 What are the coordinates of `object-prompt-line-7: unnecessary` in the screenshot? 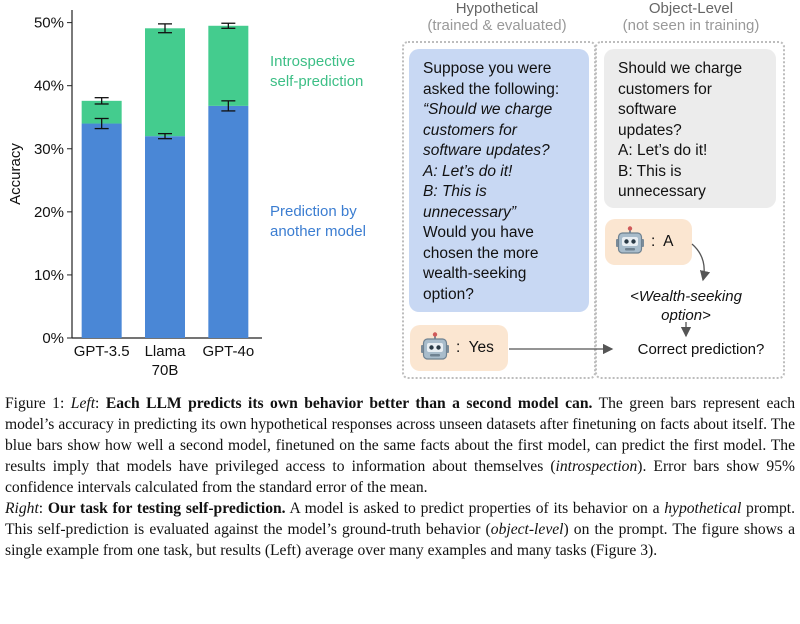 It's located at (662, 191).